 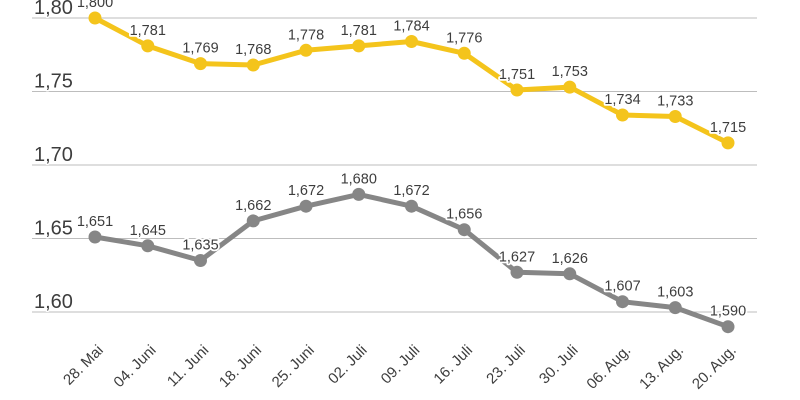 I want to click on x-tick-label: 18. Juni, so click(x=240, y=366).